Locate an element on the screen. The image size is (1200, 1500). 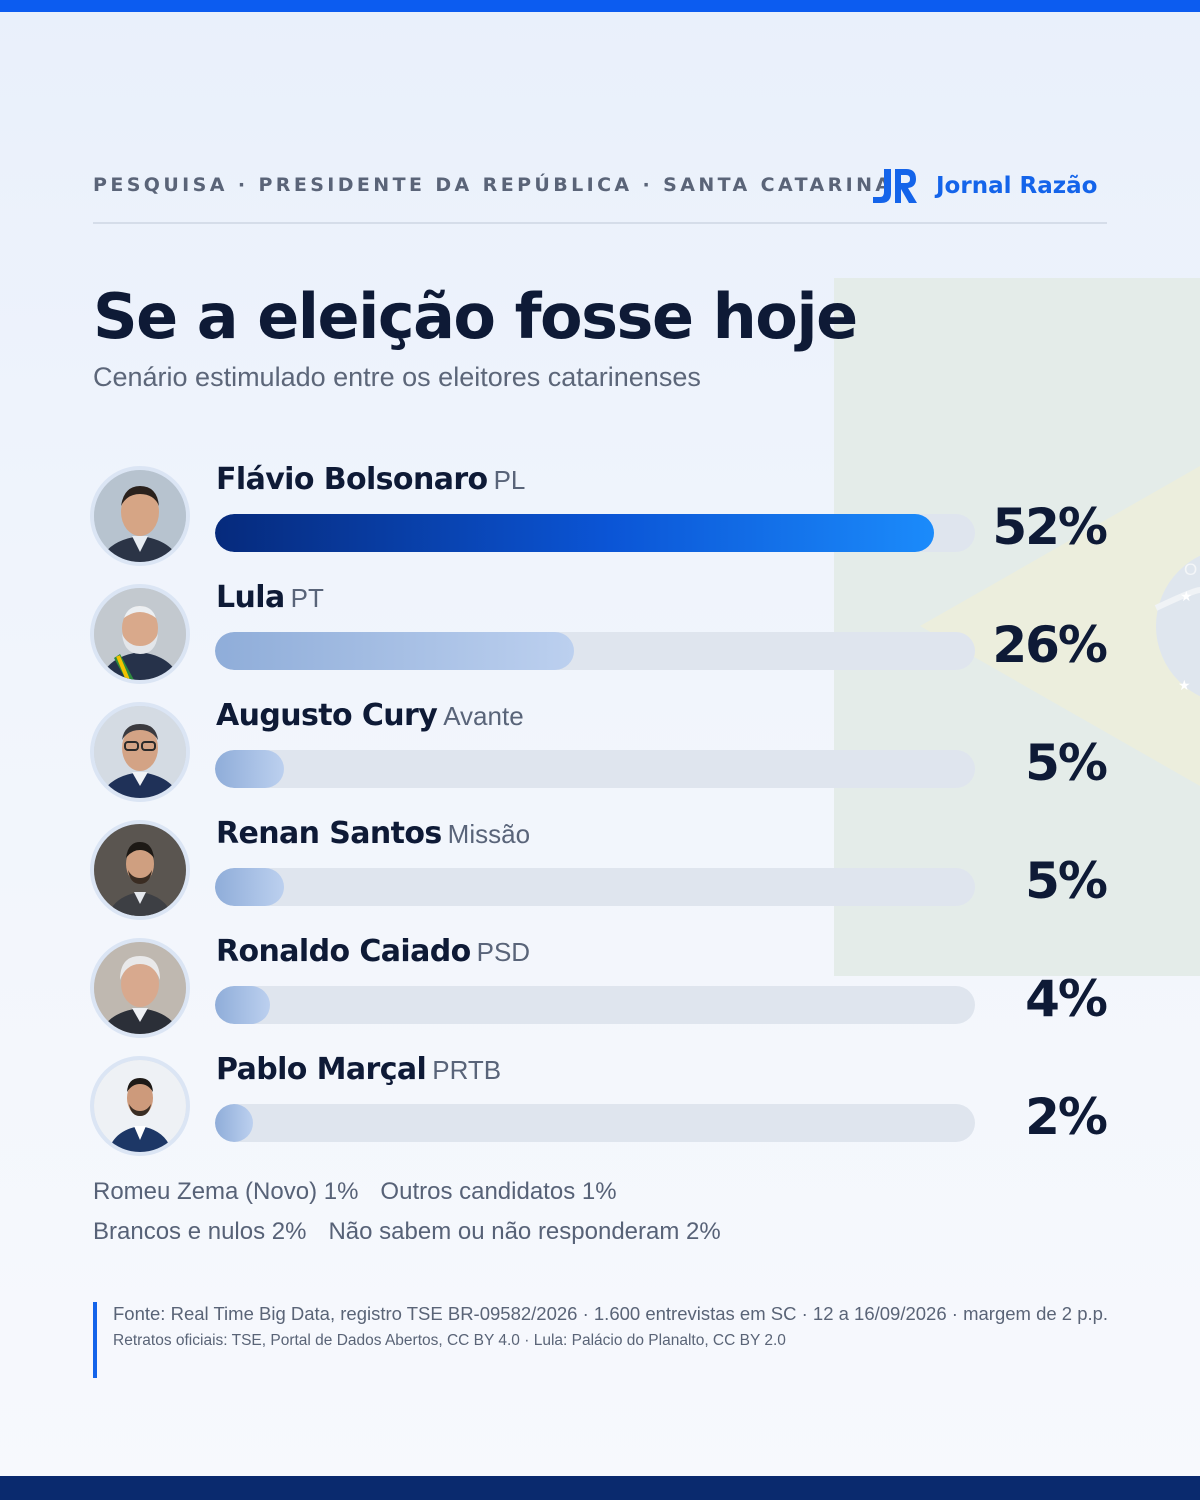
jr-logo-icon is located at coordinates (895, 186).